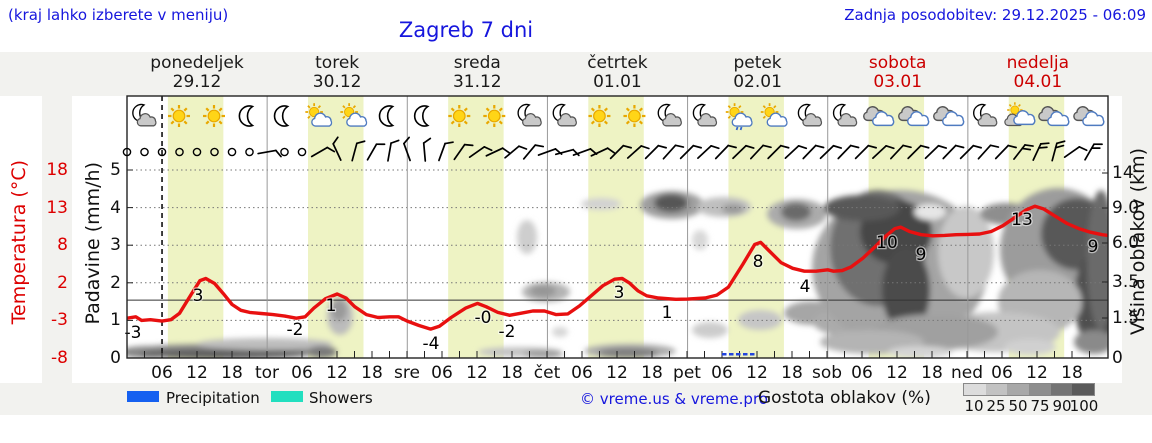 The image size is (1152, 443). Describe the element at coordinates (897, 63) in the screenshot. I see `day-name: sobota` at that location.